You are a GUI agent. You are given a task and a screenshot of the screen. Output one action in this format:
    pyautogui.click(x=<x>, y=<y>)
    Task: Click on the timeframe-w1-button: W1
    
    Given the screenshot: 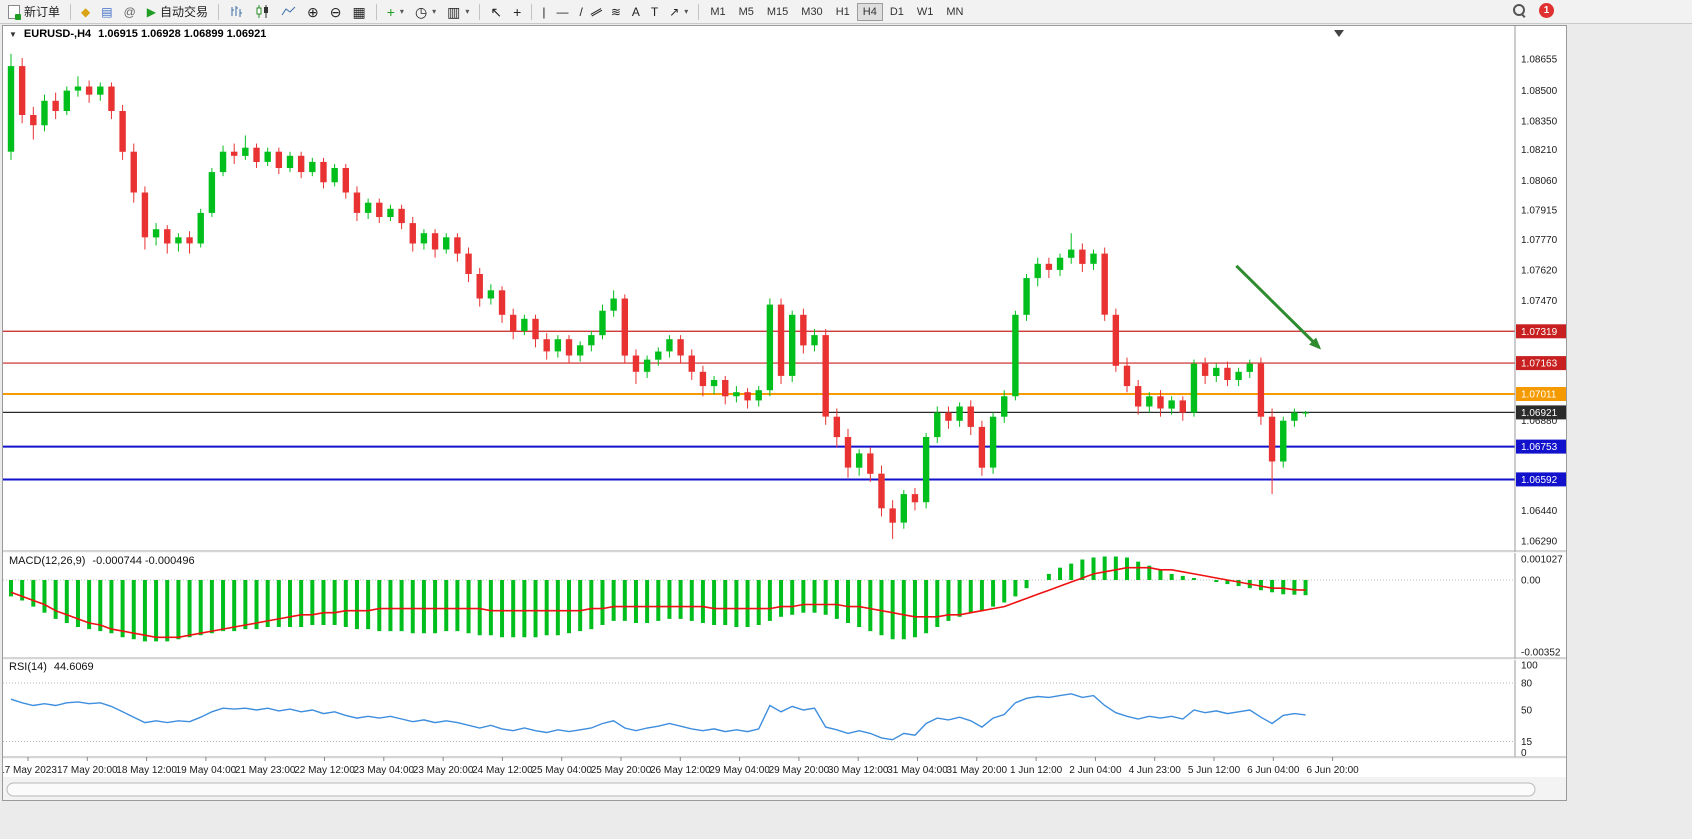 What is the action you would take?
    pyautogui.click(x=925, y=12)
    